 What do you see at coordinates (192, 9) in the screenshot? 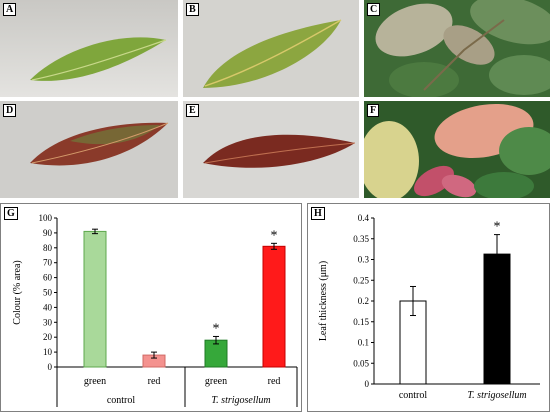
I see `panel-label-b: B` at bounding box center [192, 9].